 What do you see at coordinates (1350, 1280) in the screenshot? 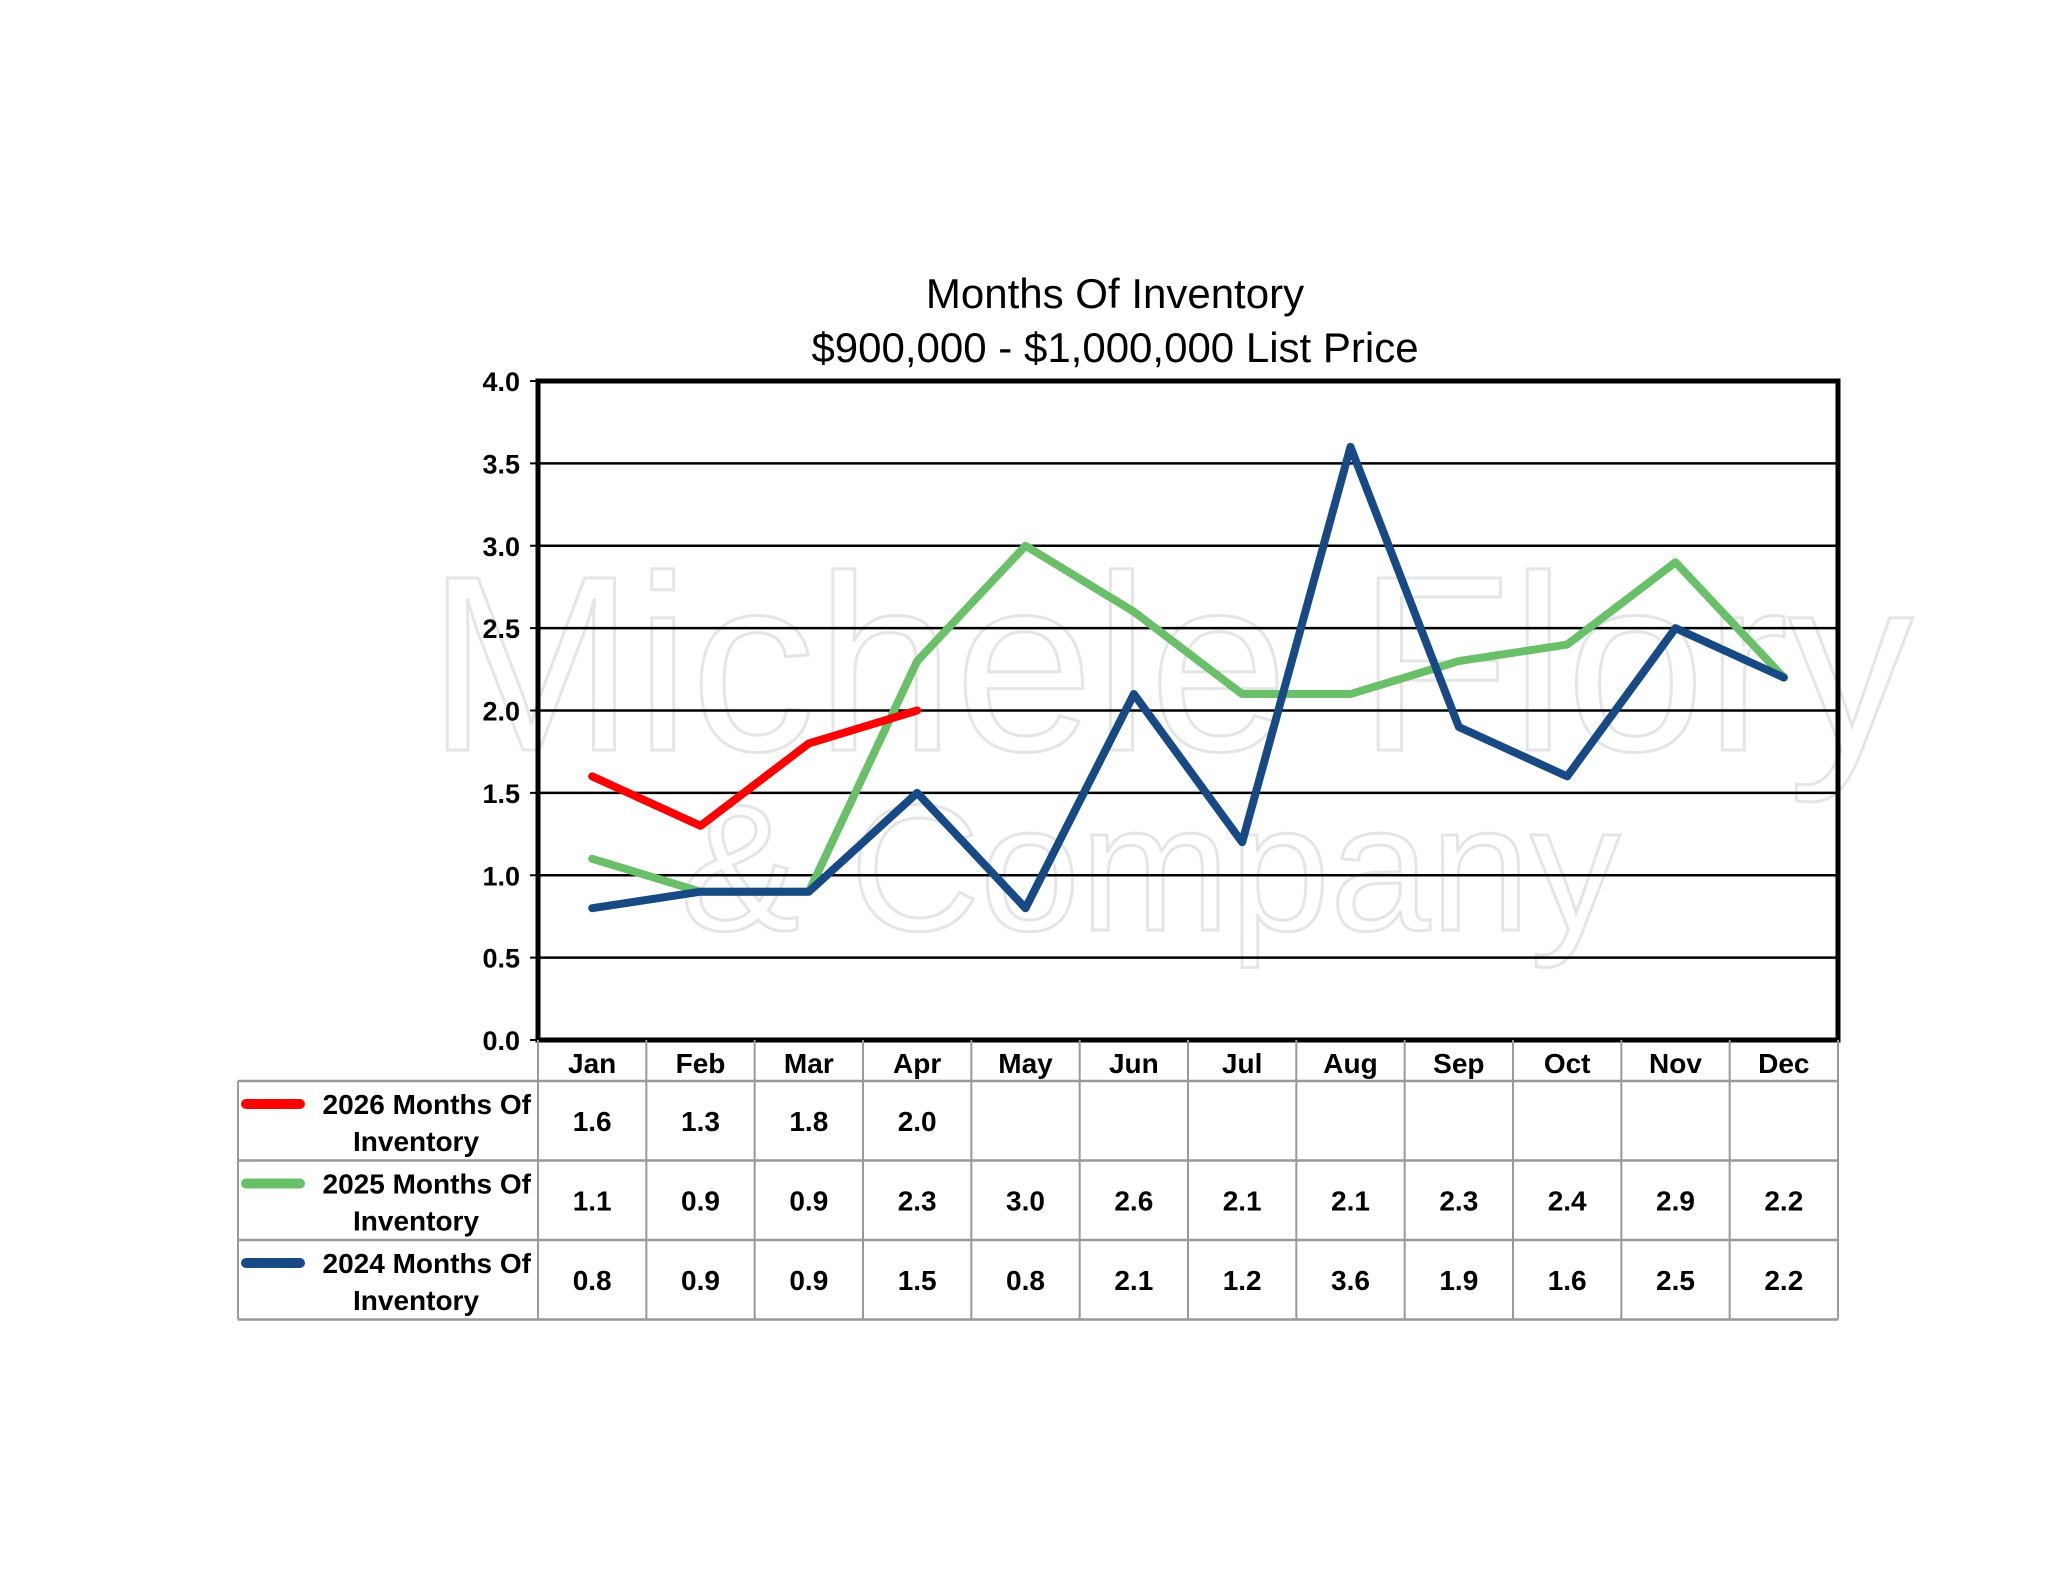
I see `table-cell-value: 3.6` at bounding box center [1350, 1280].